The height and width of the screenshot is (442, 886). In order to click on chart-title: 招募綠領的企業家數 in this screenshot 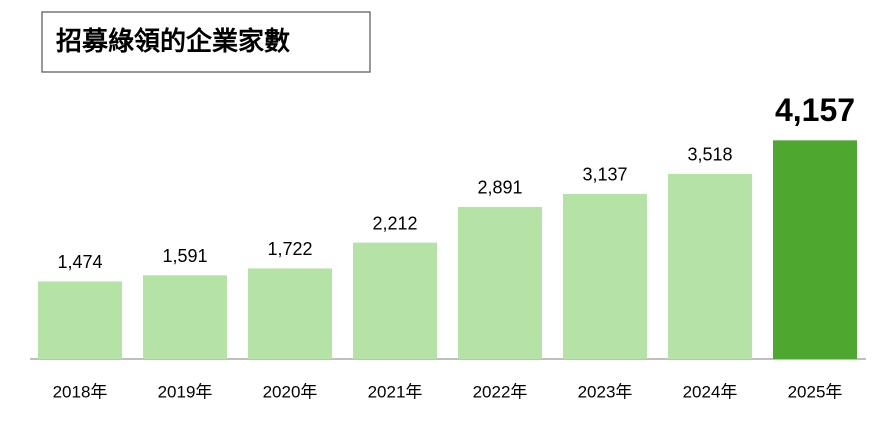, I will do `click(173, 41)`.